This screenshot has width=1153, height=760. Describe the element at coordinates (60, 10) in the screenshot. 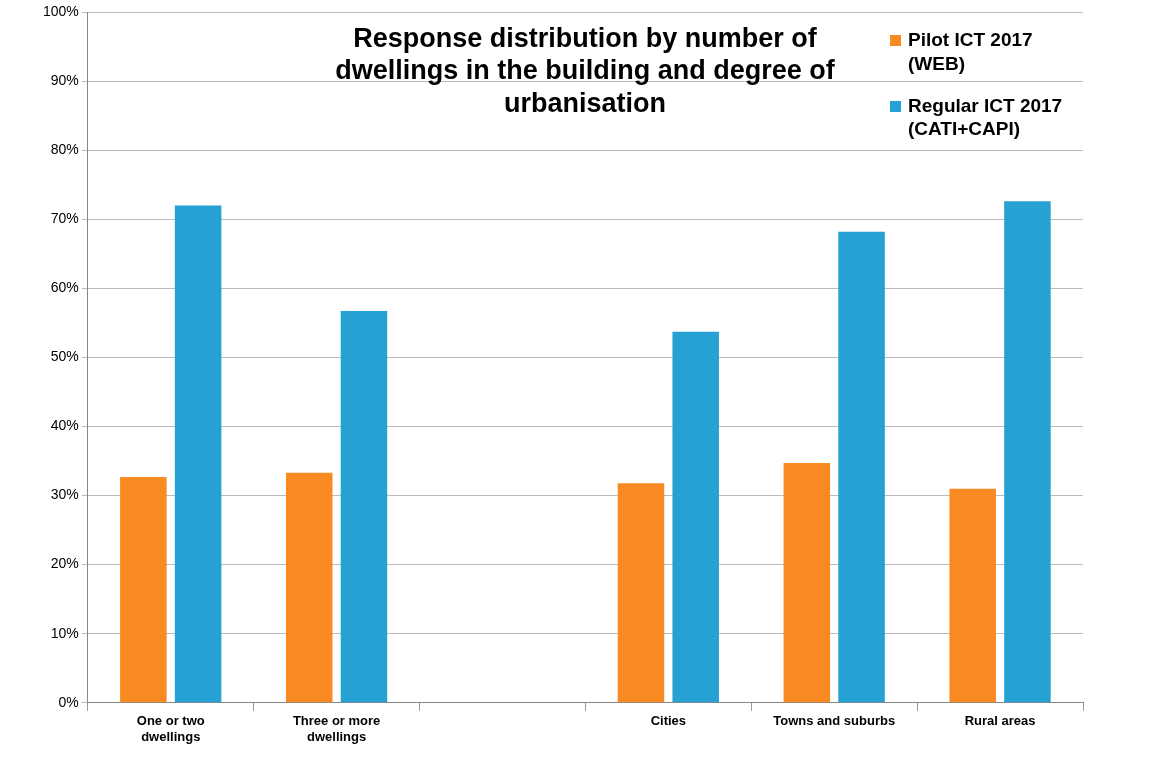

I see `y-tick-label: 100%` at that location.